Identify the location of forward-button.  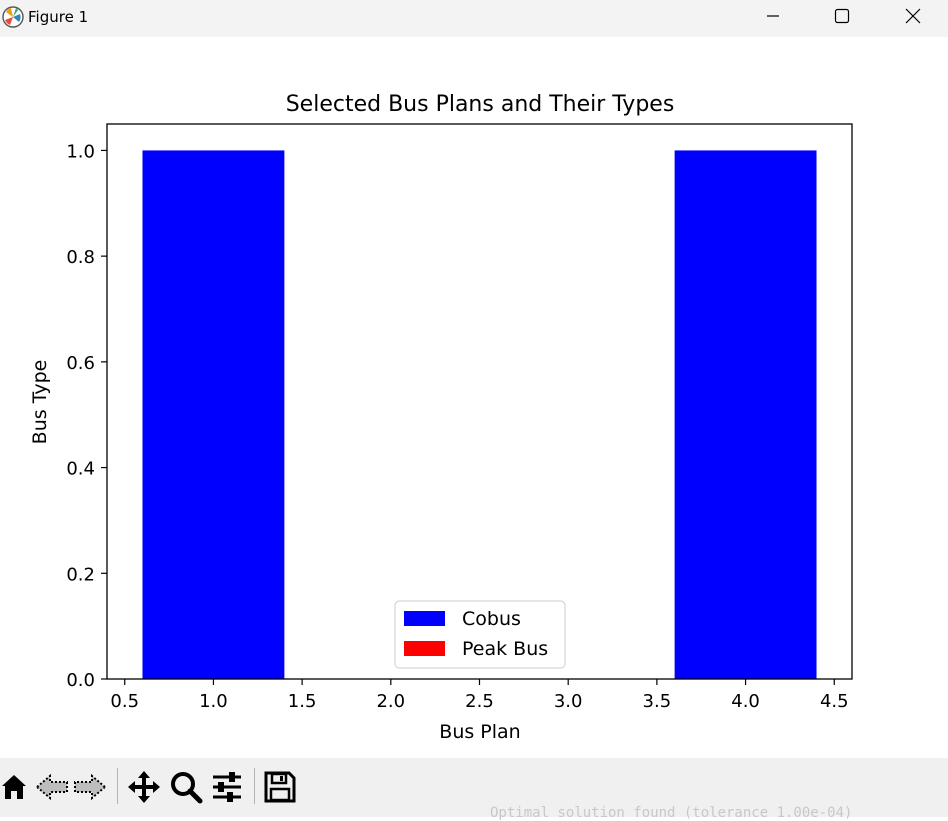
(90, 787).